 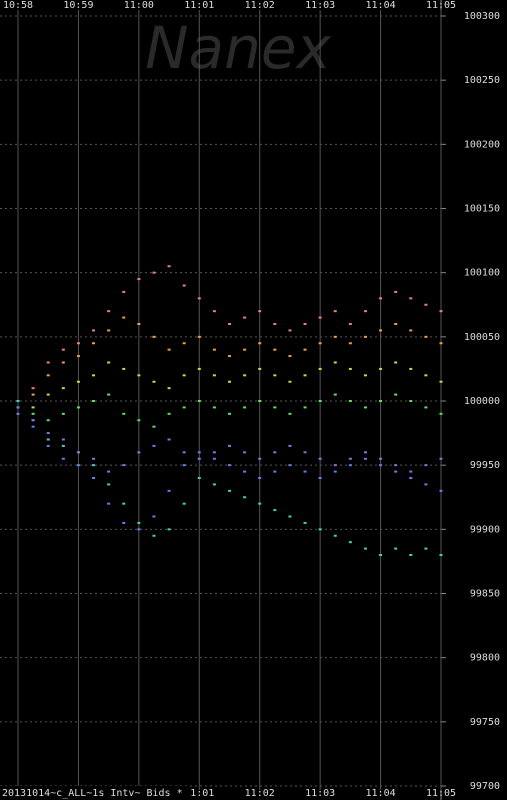 What do you see at coordinates (238, 48) in the screenshot?
I see `watermark: Nanex` at bounding box center [238, 48].